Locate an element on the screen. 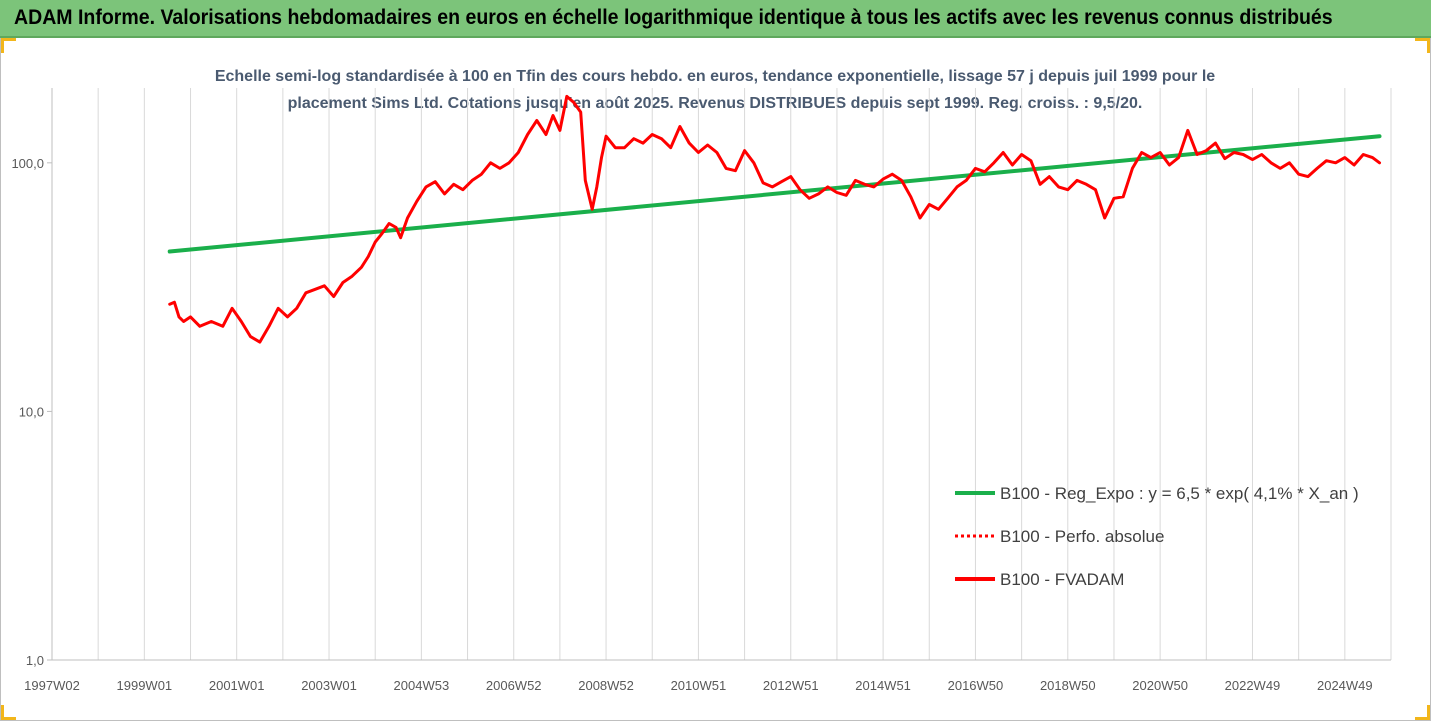 This screenshot has width=1431, height=721. x-tick-label-12: 2020W50 is located at coordinates (1160, 685).